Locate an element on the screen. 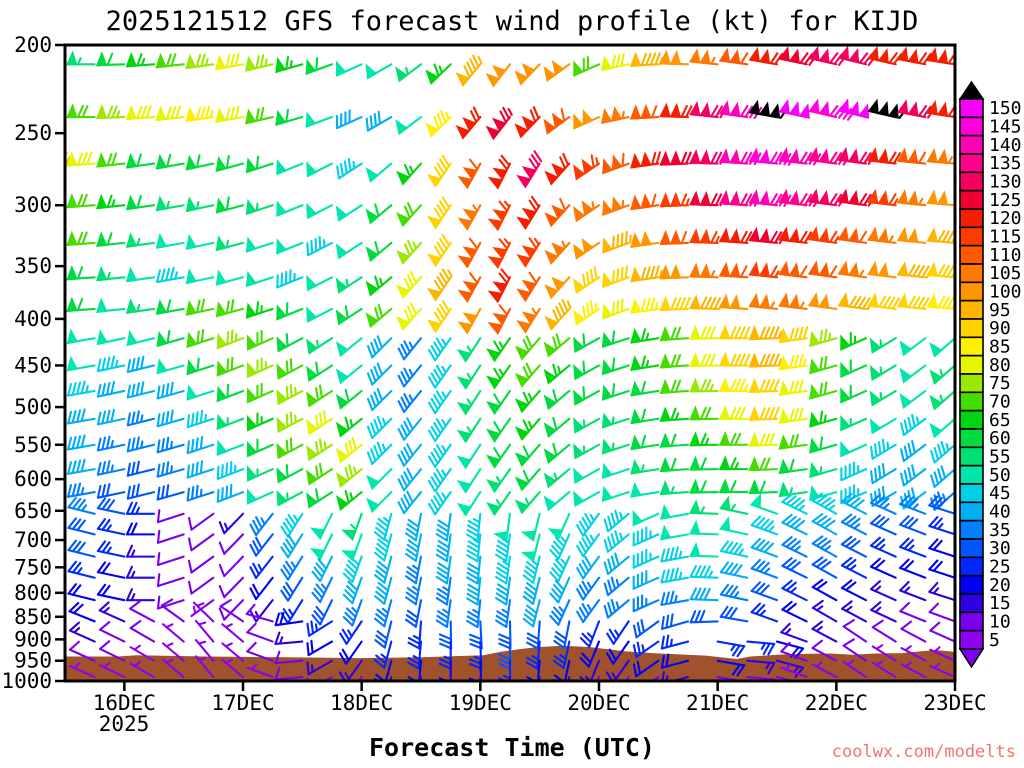  colorbar-tick-label: 105 is located at coordinates (1005, 273).